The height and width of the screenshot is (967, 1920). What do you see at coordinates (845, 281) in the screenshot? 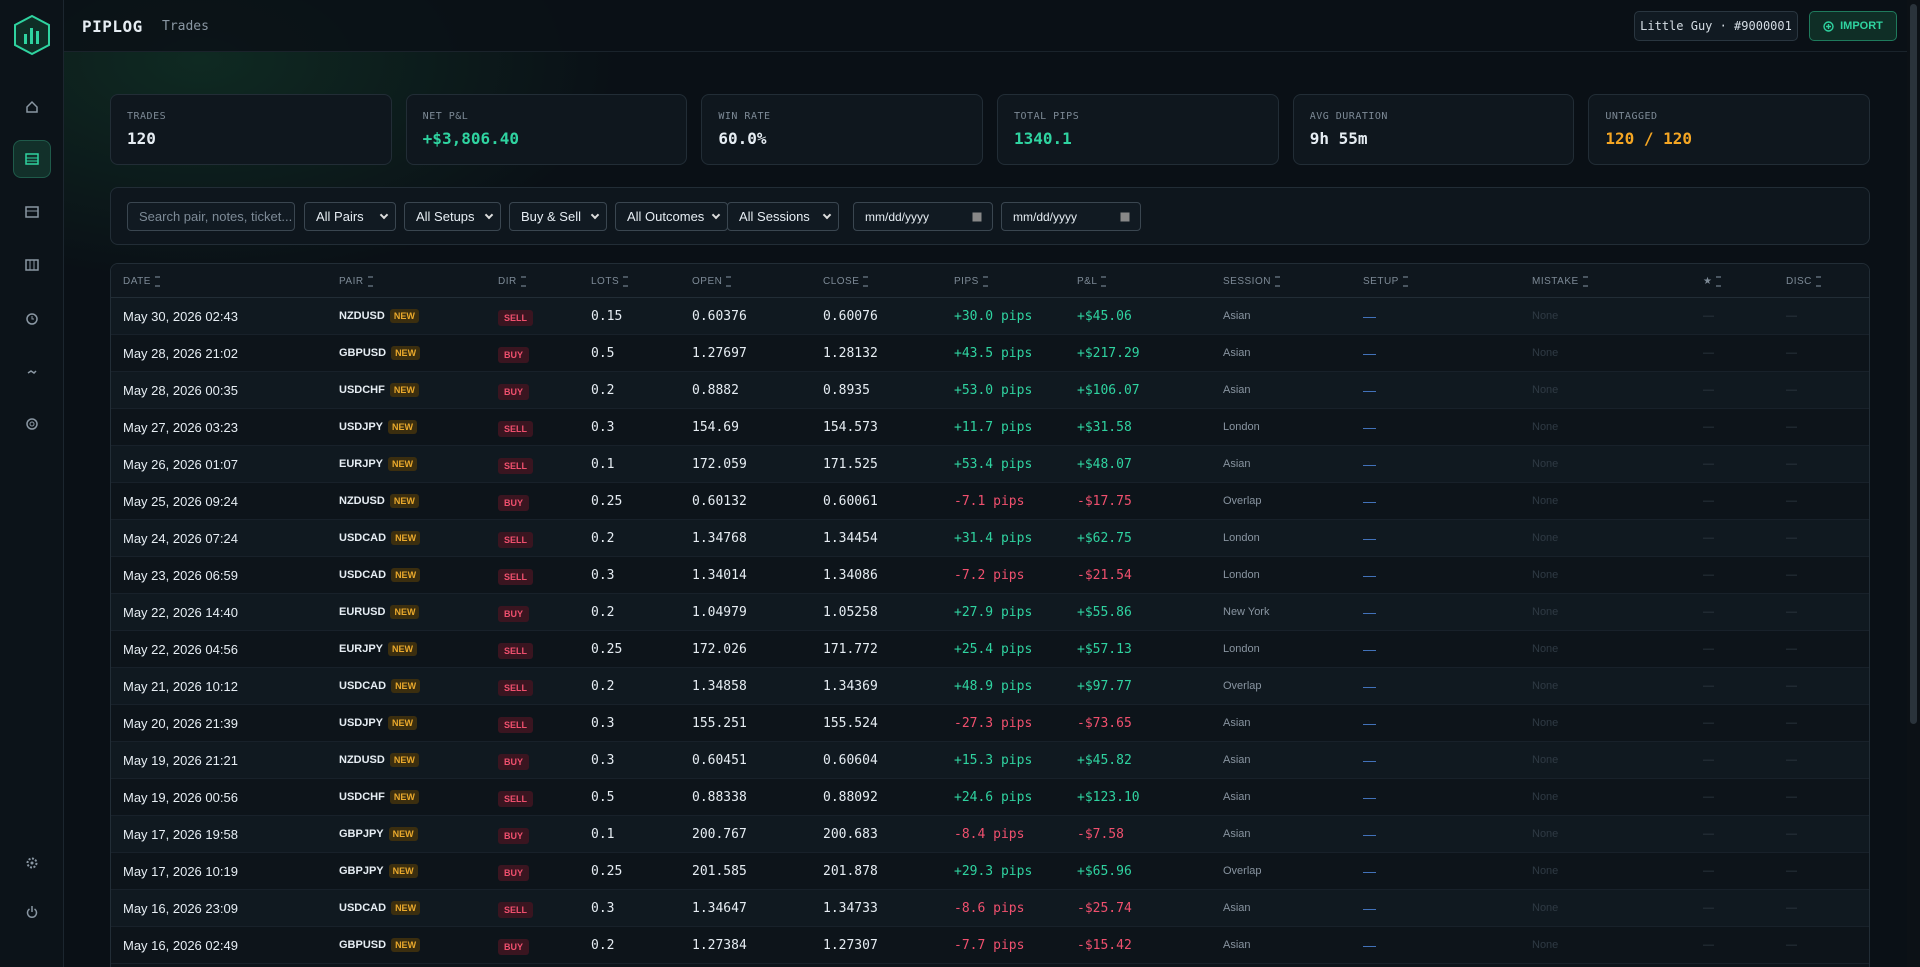
I see `column-header: CLOSE` at bounding box center [845, 281].